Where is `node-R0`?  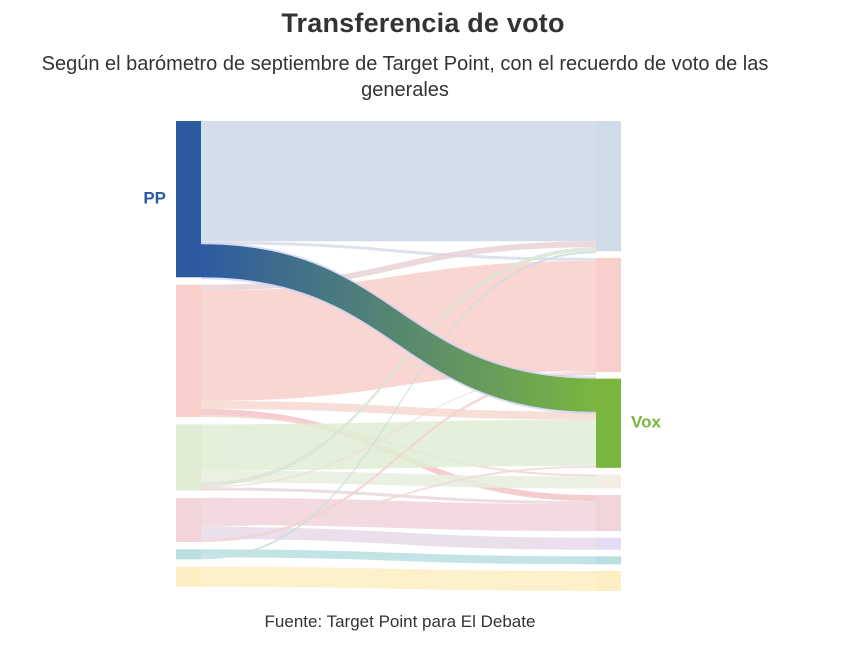
node-R0 is located at coordinates (608, 186).